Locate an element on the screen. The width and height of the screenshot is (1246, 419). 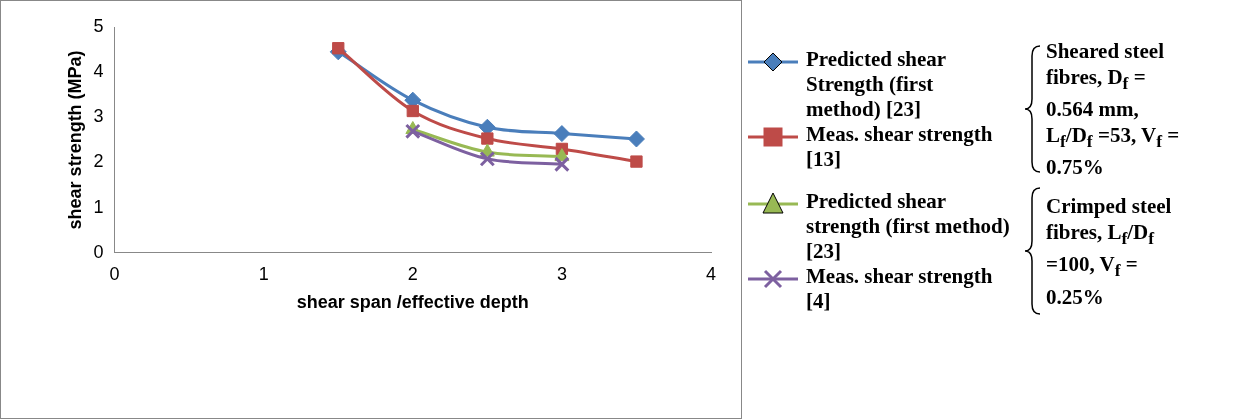
legend-label: Predicted shear strength (first method) [23] is located at coordinates (908, 226).